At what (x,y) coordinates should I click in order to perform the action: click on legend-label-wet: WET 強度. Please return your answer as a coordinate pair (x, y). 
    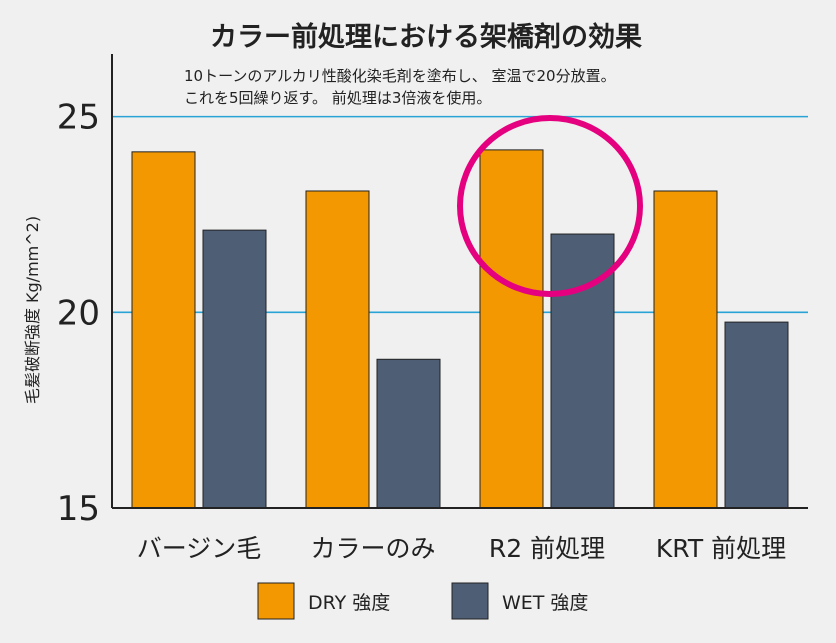
    Looking at the image, I should click on (545, 603).